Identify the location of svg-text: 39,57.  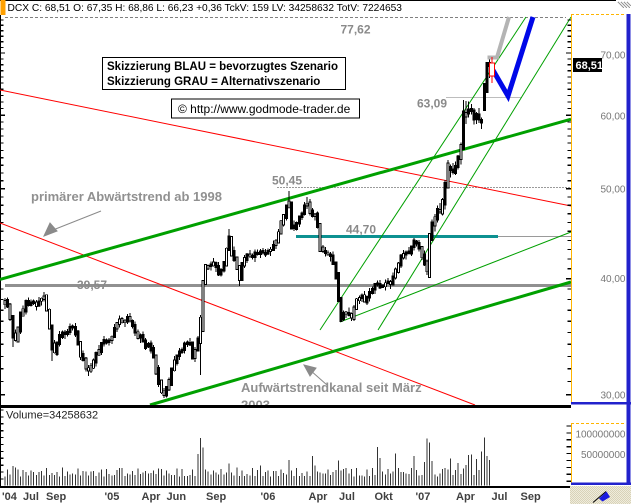
(92, 285).